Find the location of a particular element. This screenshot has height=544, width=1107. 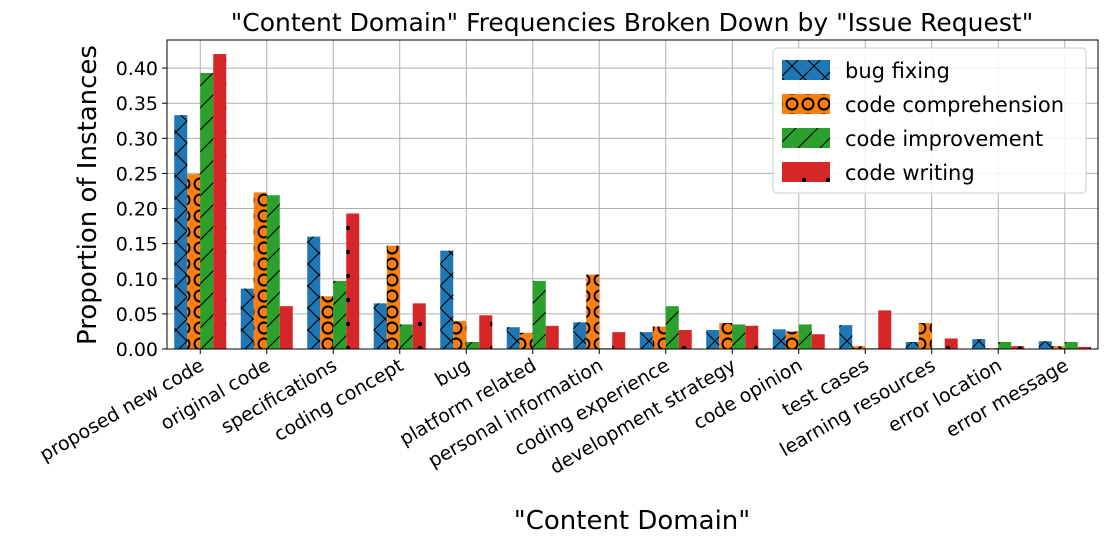

y-tick-label: 0.15 is located at coordinates (137, 245).